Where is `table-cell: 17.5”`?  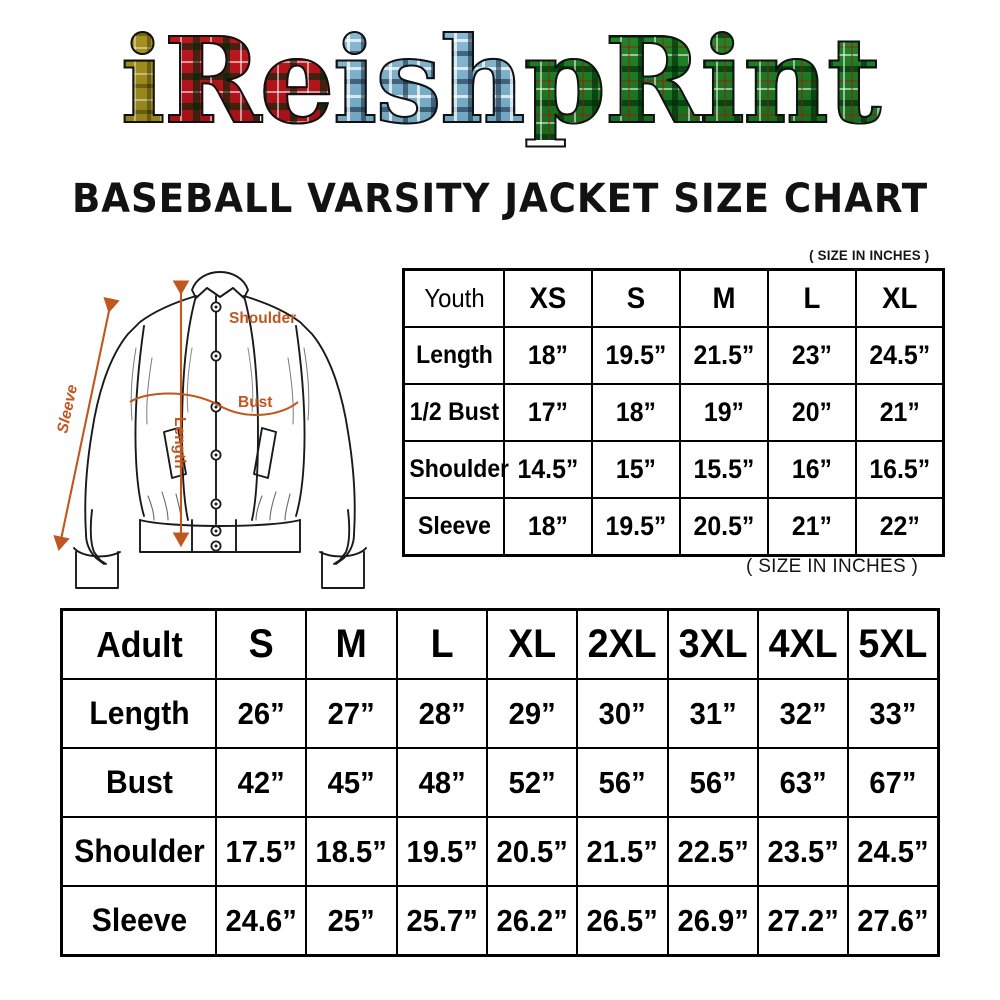 table-cell: 17.5” is located at coordinates (261, 851).